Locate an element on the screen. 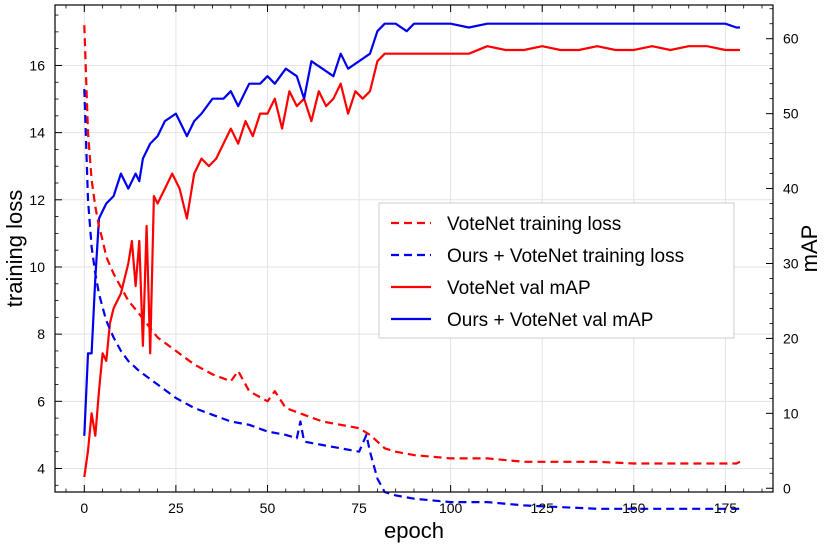  y-left-tick-label: 6 is located at coordinates (41, 401).